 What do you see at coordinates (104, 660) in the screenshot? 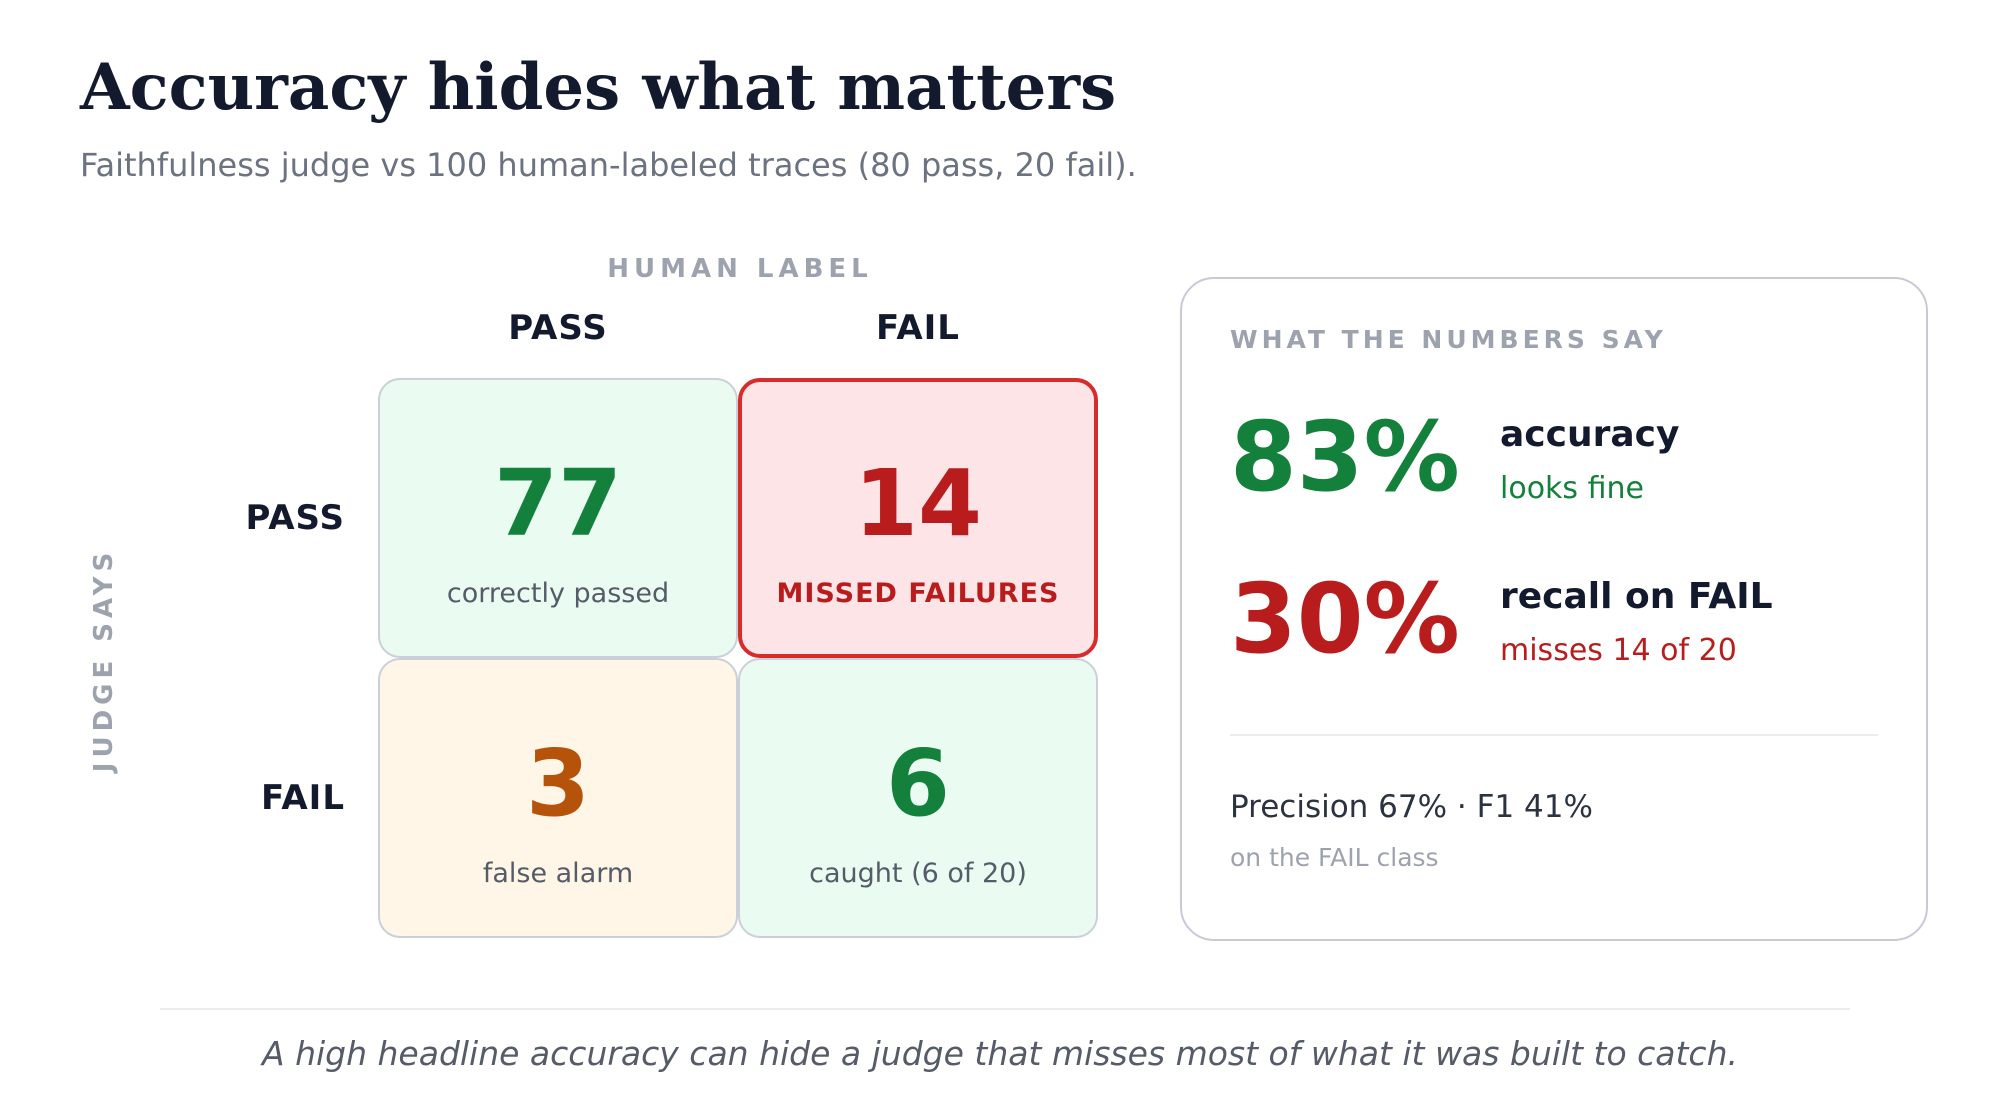
I see `judge-says-axis-text: JUDGE SAYS` at bounding box center [104, 660].